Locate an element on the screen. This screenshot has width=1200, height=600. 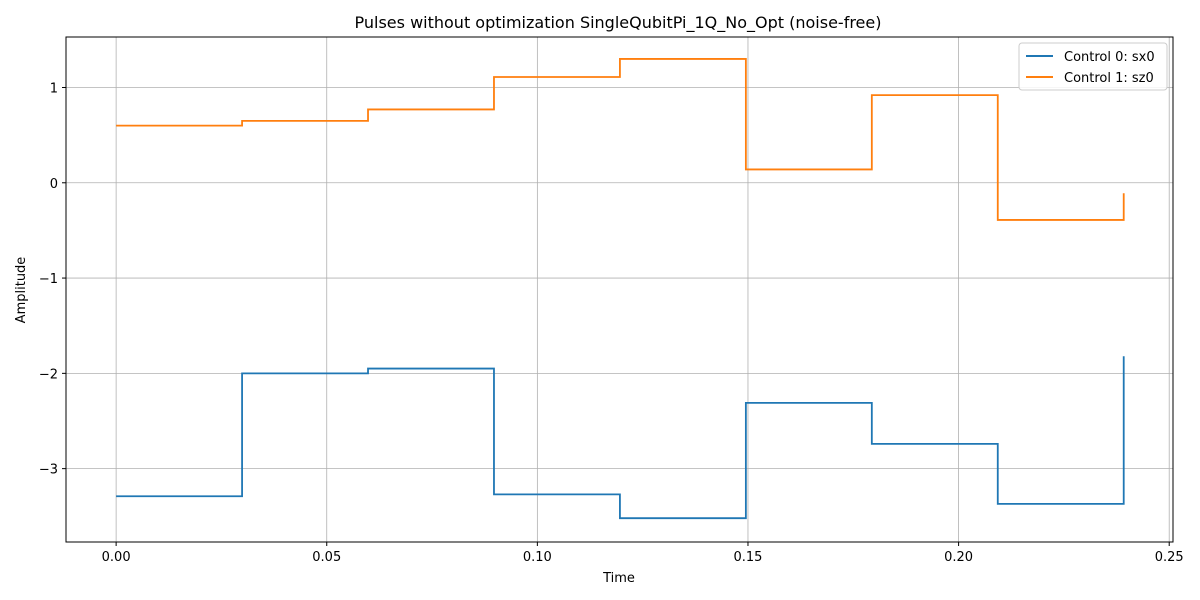
x-tick-label: 0.25 is located at coordinates (1169, 557).